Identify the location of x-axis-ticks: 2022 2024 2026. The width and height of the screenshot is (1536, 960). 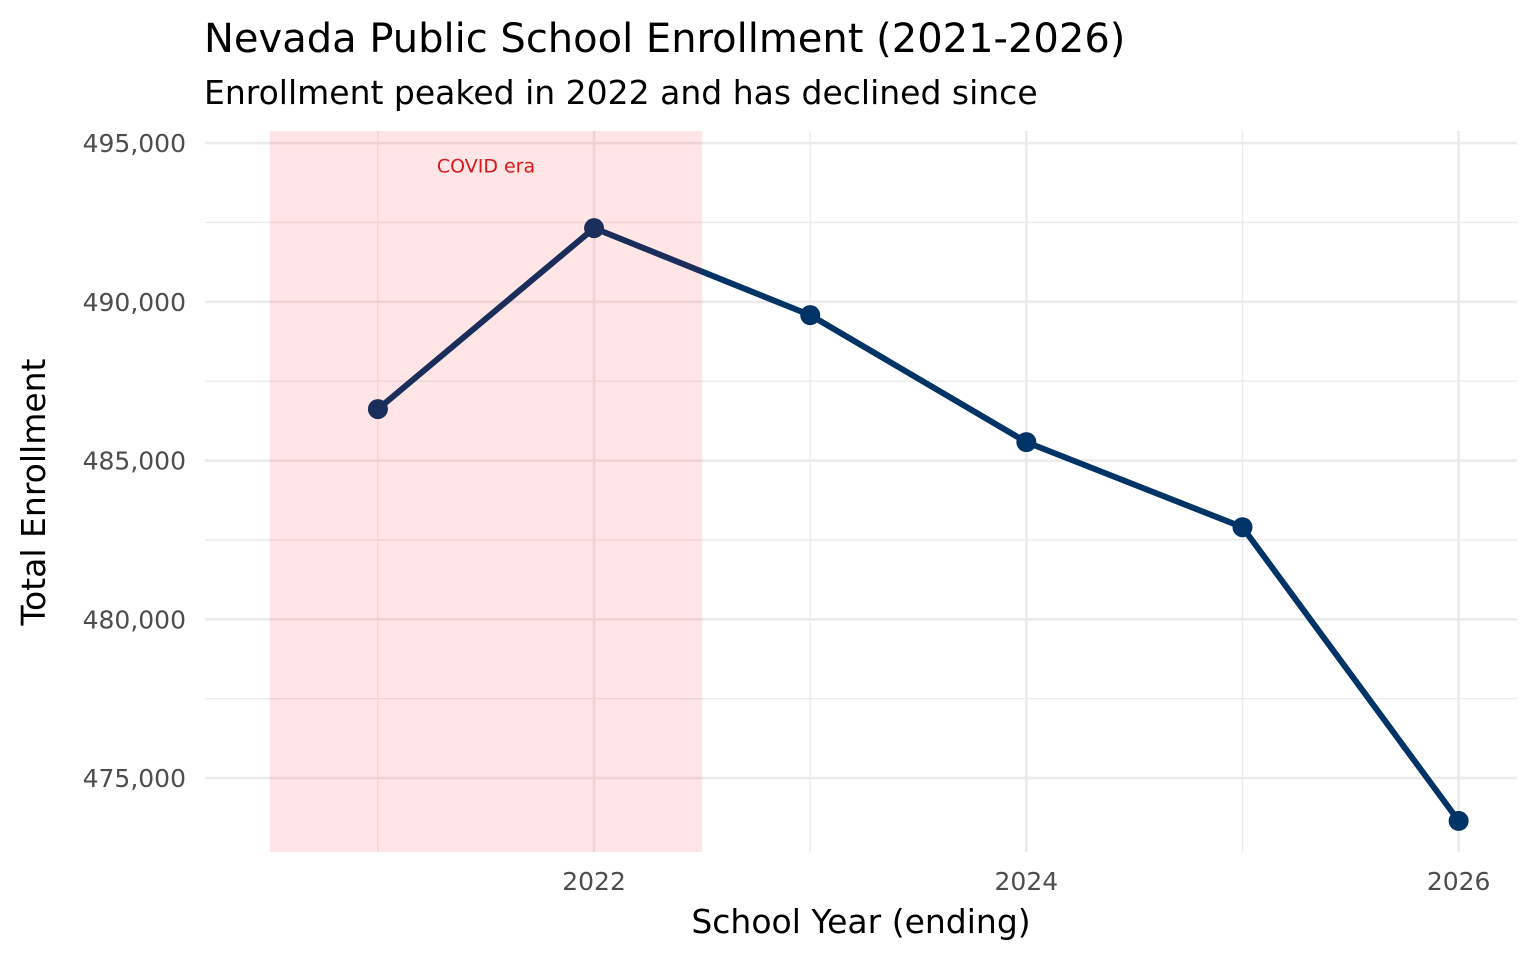
(1026, 881).